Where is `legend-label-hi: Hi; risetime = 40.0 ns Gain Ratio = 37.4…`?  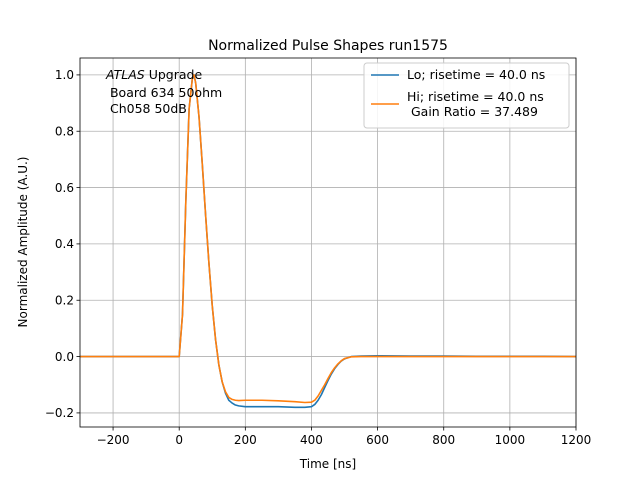 legend-label-hi: Hi; risetime = 40.0 ns Gain Ratio = 37.4… is located at coordinates (475, 104).